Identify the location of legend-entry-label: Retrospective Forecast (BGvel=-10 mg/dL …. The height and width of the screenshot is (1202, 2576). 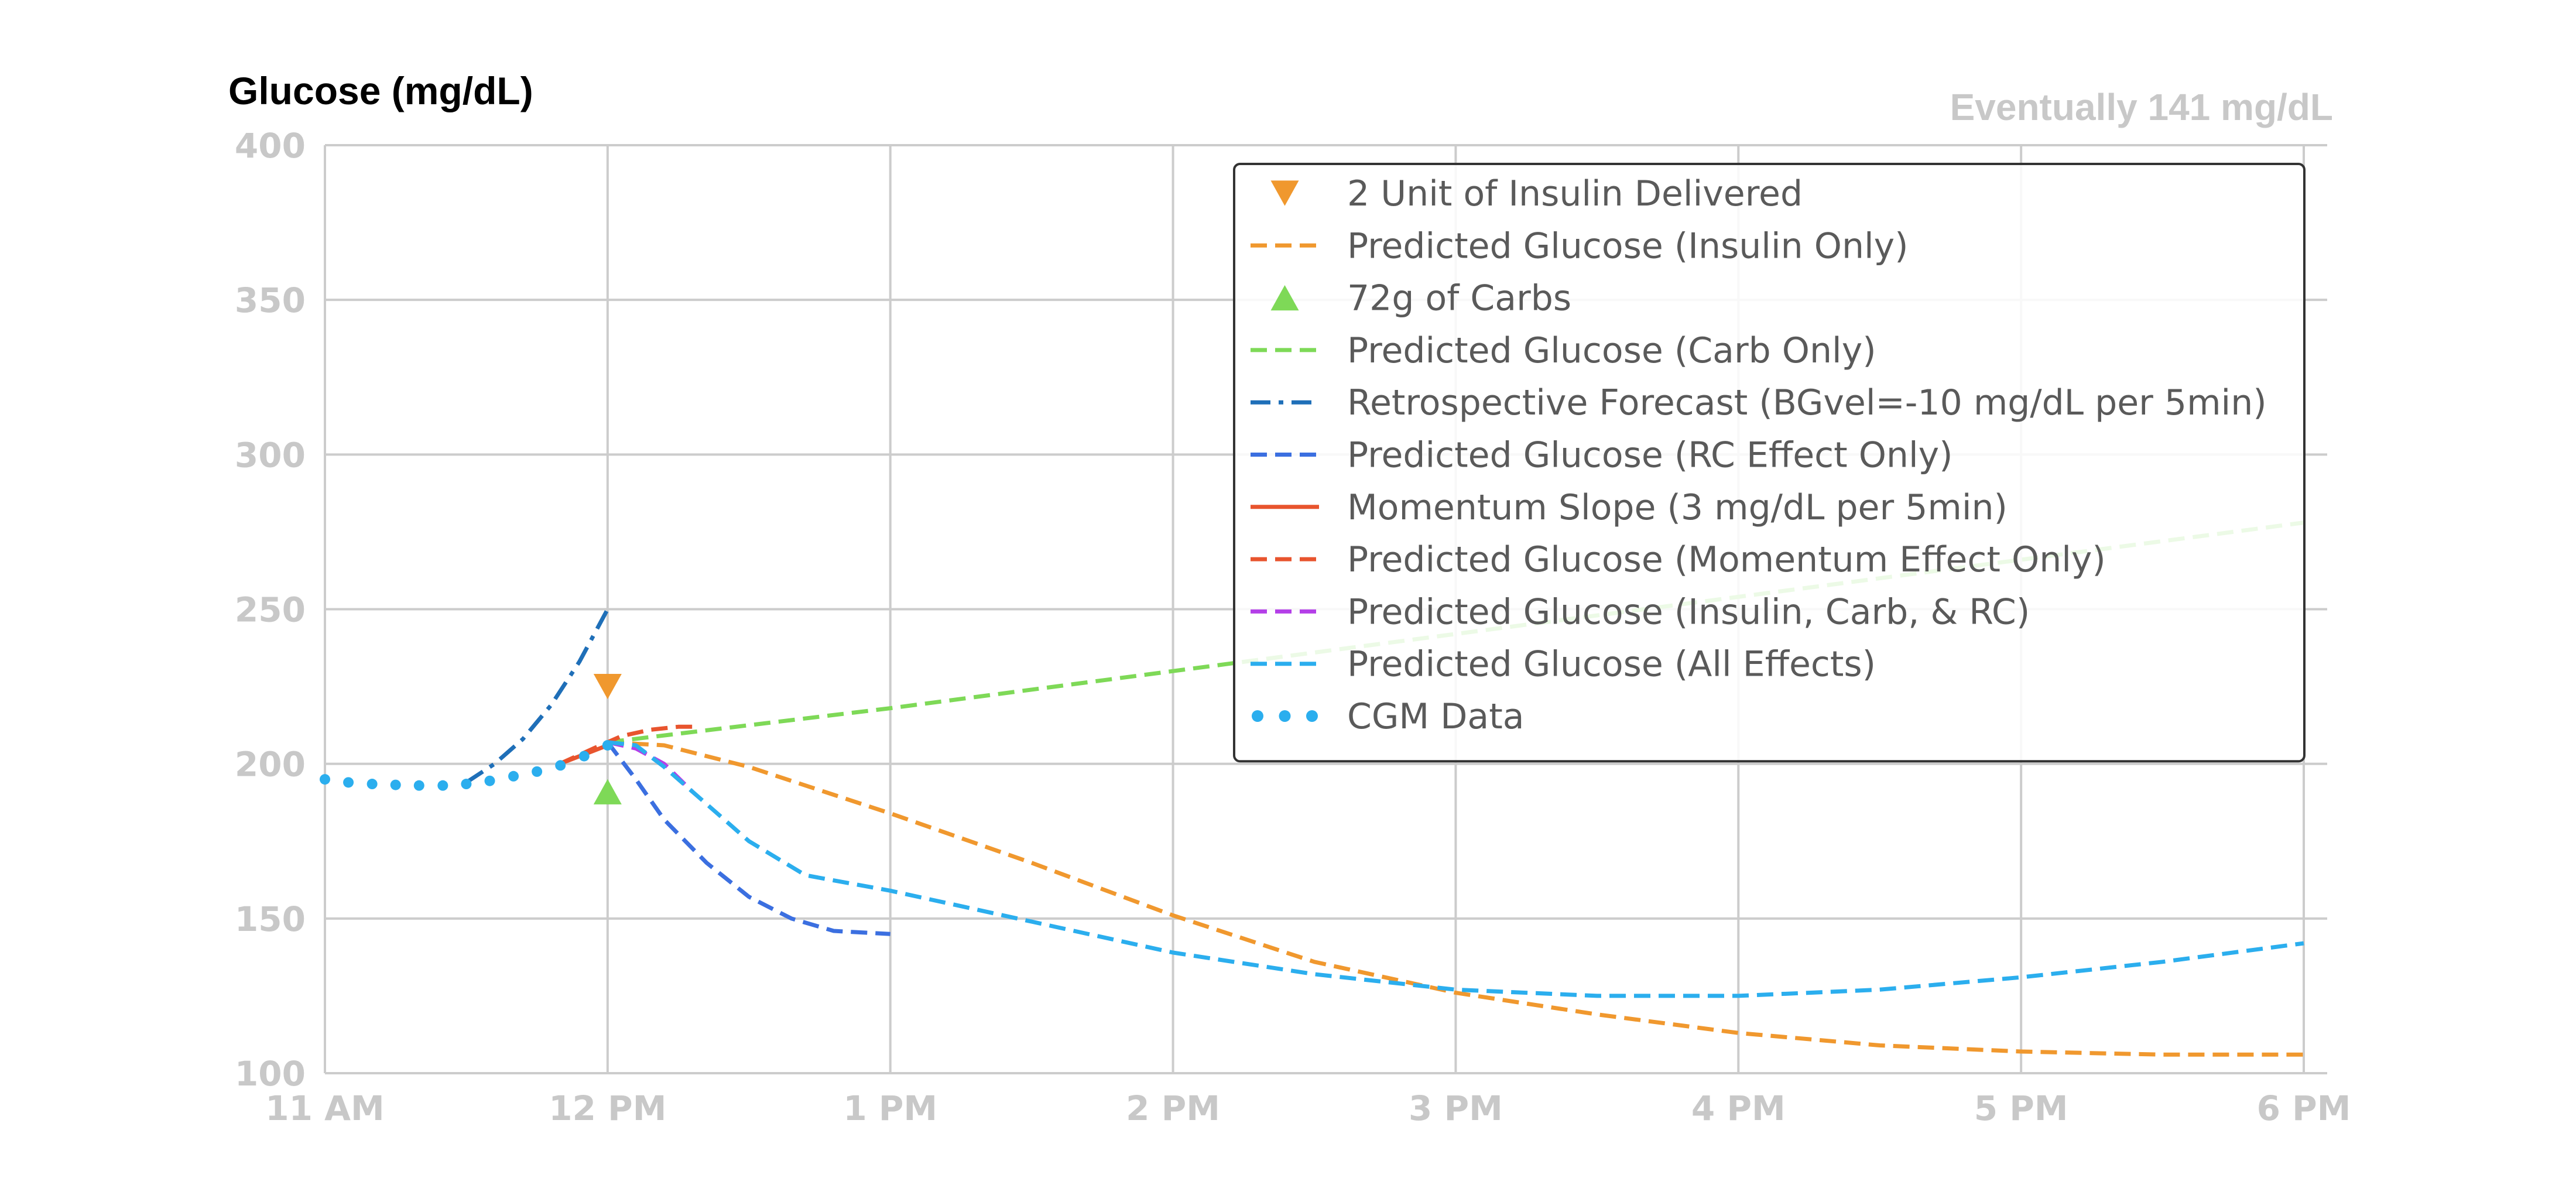
(1807, 402).